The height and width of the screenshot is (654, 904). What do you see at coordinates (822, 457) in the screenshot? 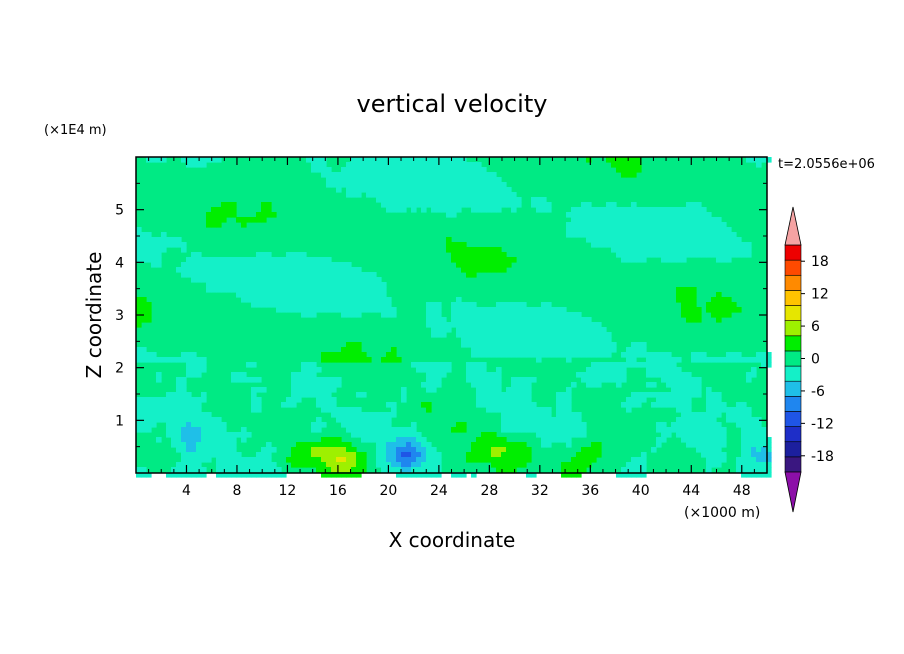
I see `colorbar-label: -18` at bounding box center [822, 457].